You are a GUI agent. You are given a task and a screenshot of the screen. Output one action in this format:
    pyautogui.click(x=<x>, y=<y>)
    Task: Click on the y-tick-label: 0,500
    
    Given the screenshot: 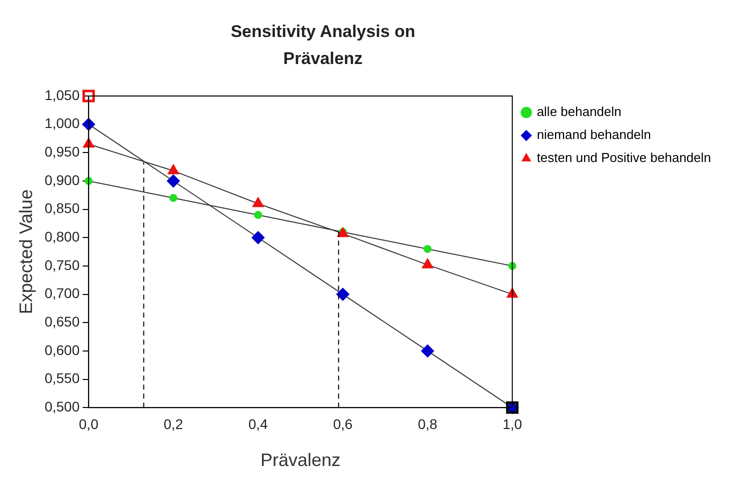 What is the action you would take?
    pyautogui.click(x=62, y=406)
    